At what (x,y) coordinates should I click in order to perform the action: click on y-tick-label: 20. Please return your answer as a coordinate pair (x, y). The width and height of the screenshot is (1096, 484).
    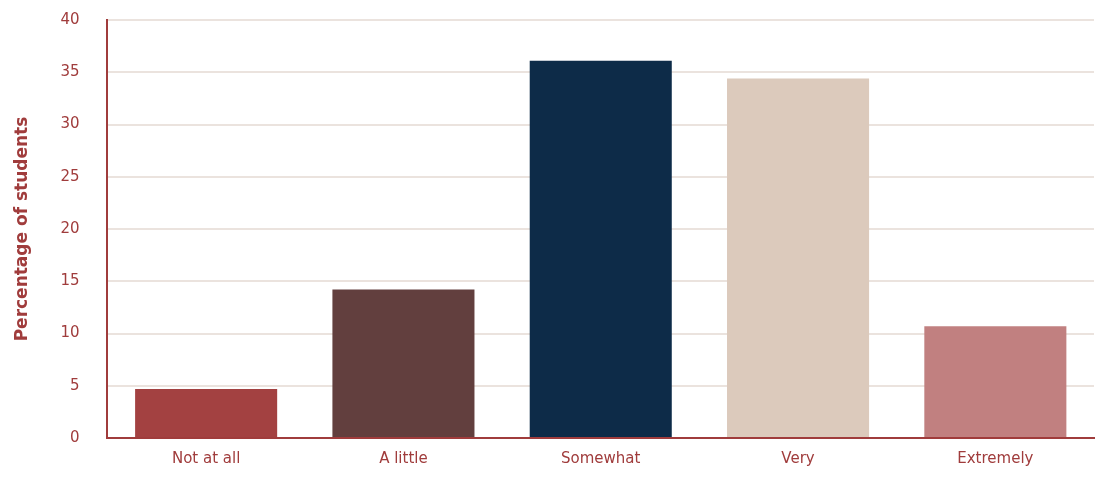
    Looking at the image, I should click on (70, 227).